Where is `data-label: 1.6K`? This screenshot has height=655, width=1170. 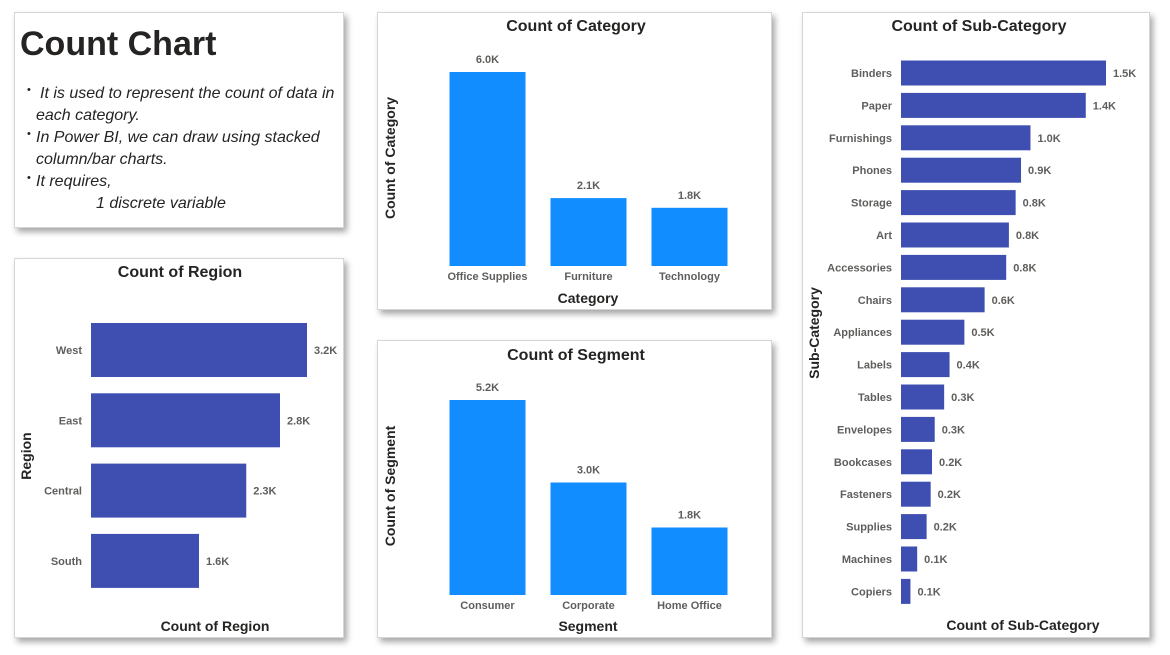
data-label: 1.6K is located at coordinates (217, 562).